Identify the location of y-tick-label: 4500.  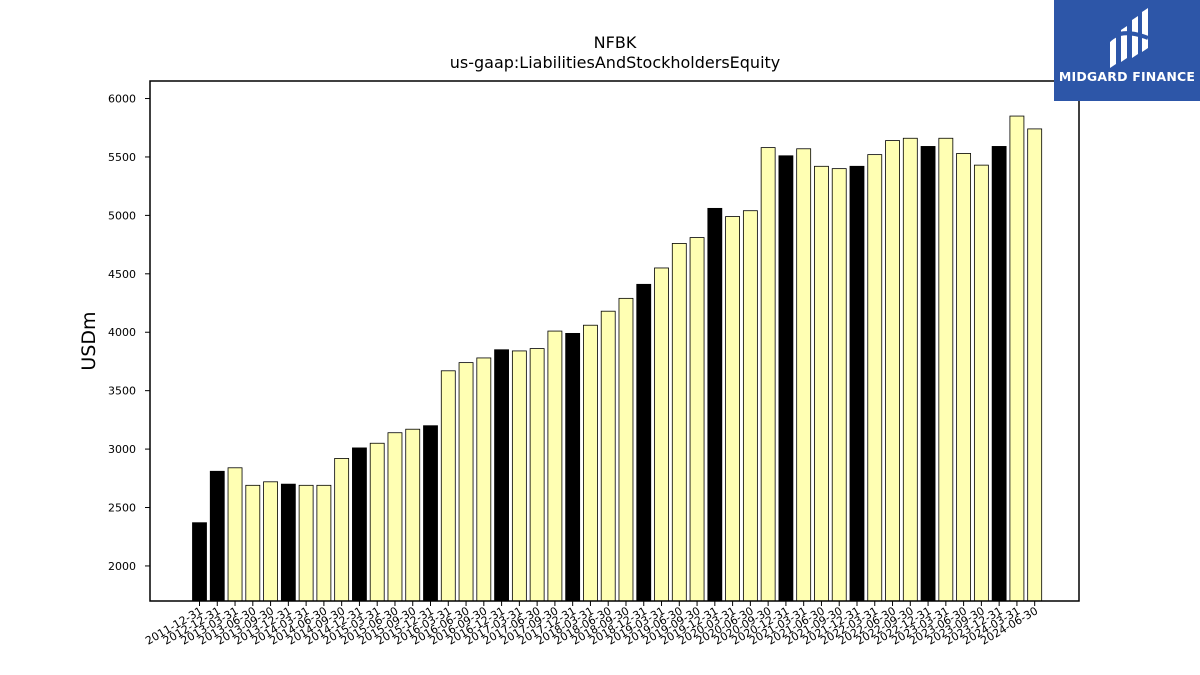
(122, 274).